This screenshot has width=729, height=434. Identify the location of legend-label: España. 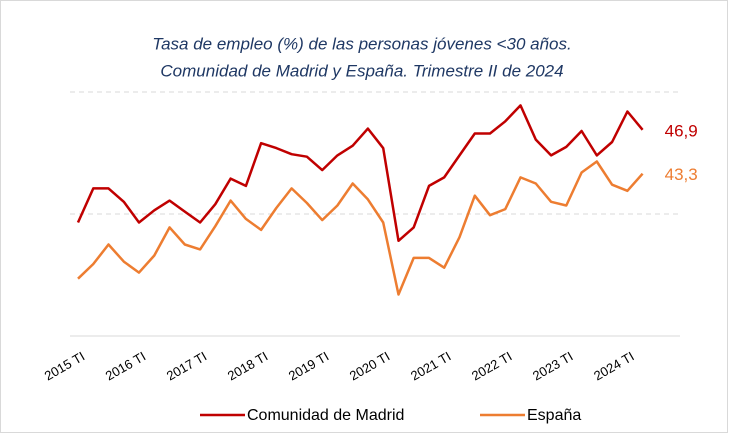
(554, 415).